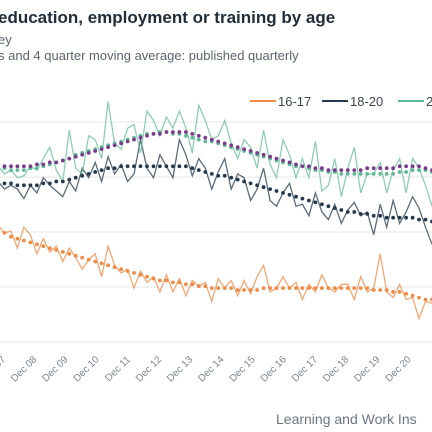  What do you see at coordinates (87, 369) in the screenshot?
I see `x-tick-label: Dec 10` at bounding box center [87, 369].